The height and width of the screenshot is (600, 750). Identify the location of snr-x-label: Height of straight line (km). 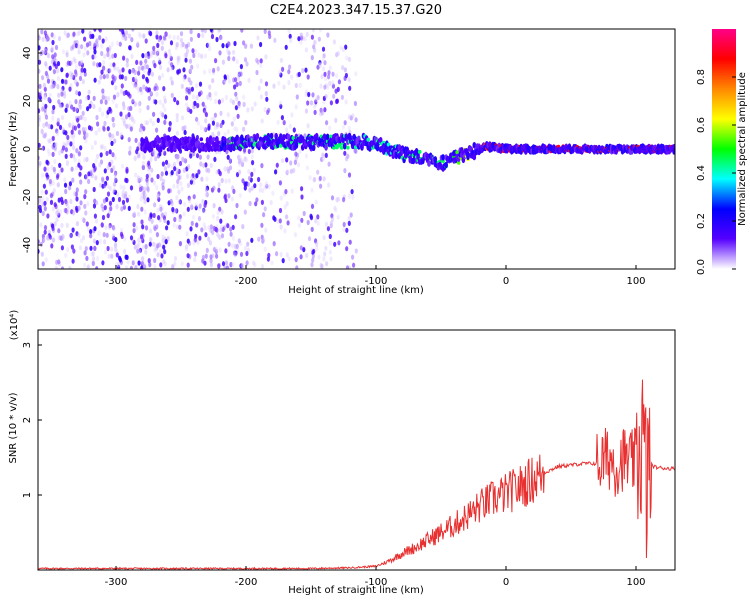
(356, 590).